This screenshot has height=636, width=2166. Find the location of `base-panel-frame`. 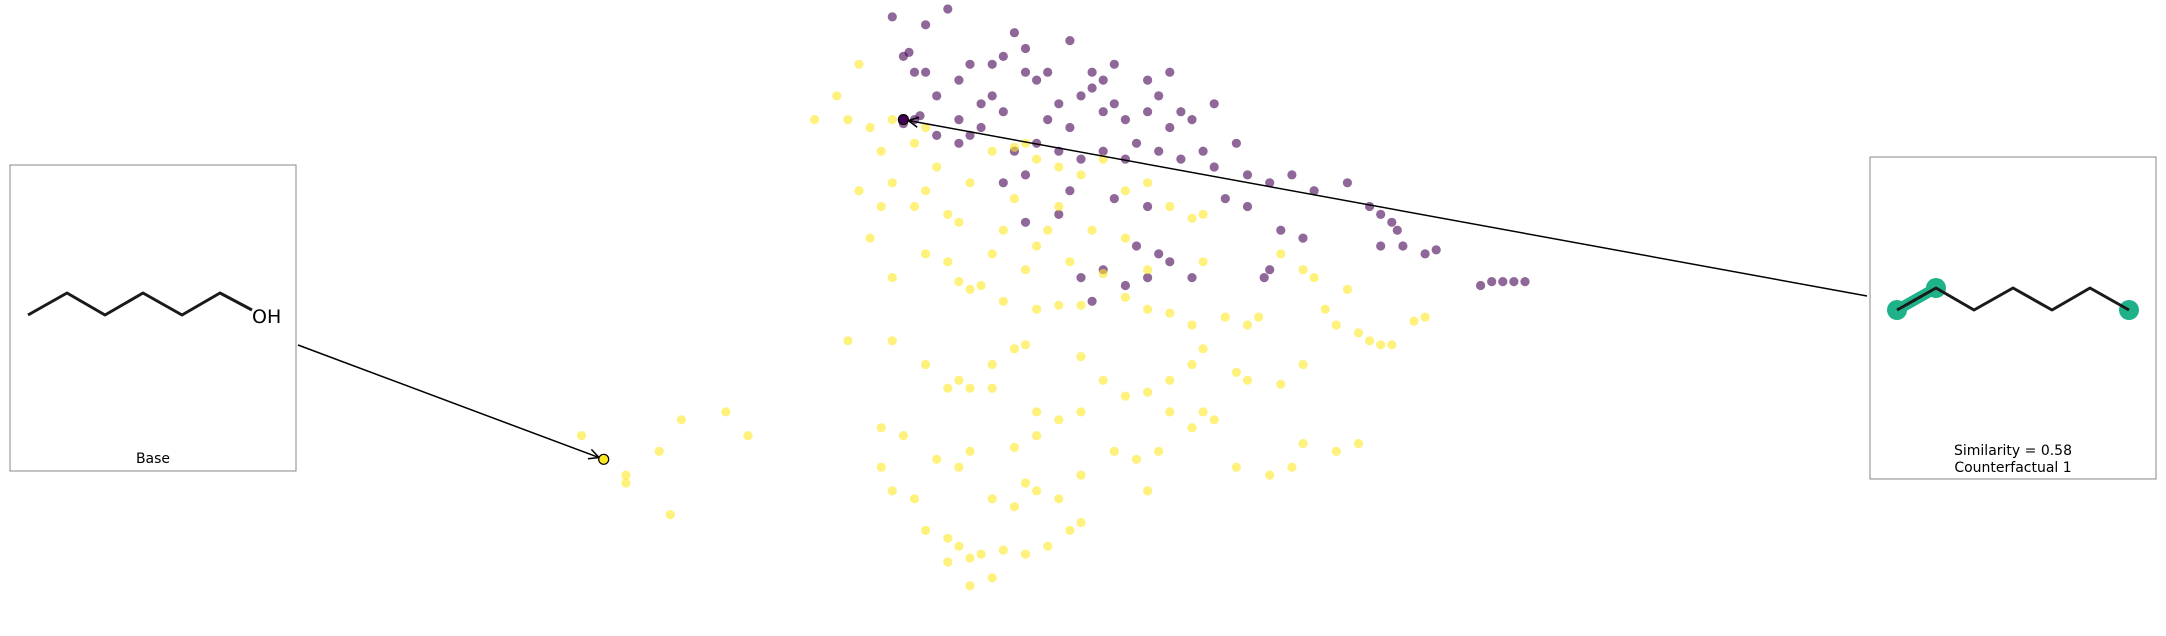

base-panel-frame is located at coordinates (153, 318).